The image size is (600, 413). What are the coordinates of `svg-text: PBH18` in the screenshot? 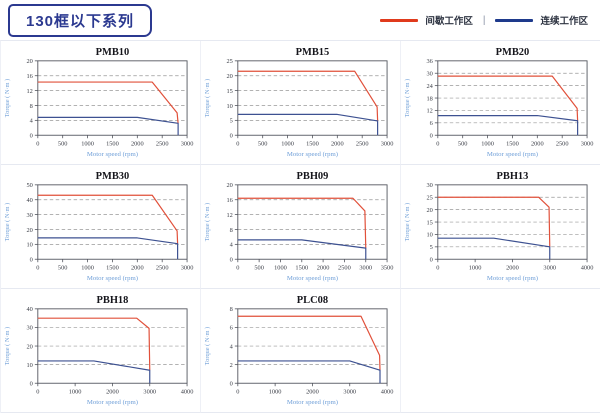 It's located at (112, 300).